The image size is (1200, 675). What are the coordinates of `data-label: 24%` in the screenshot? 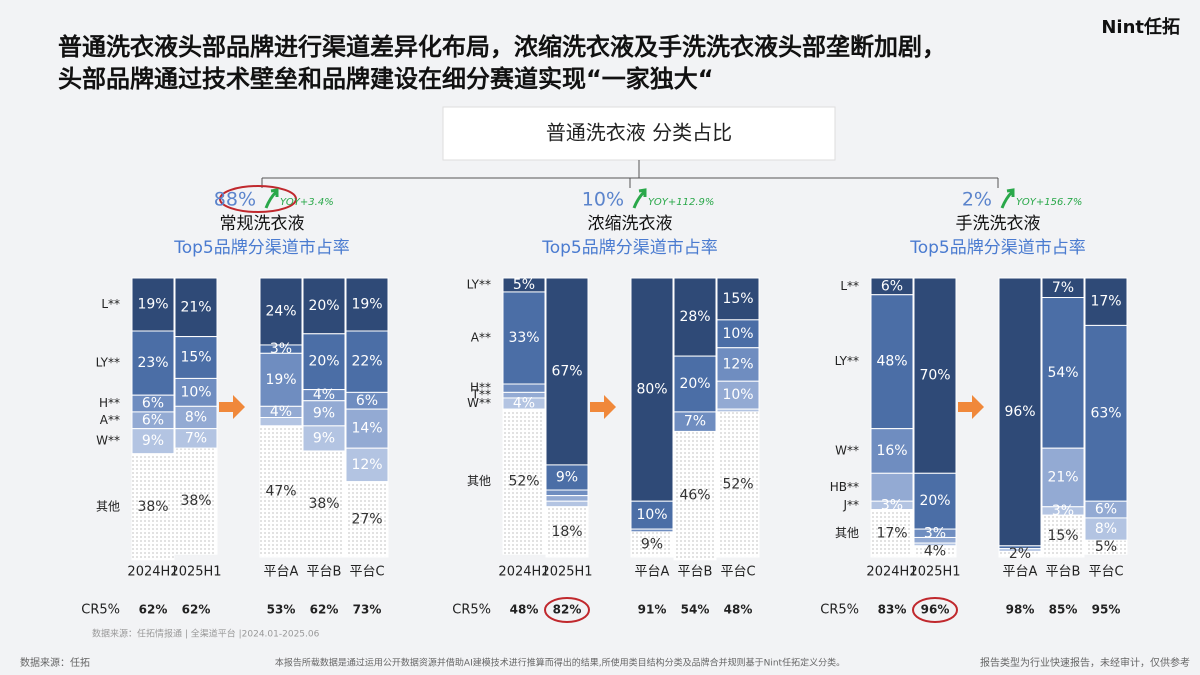 It's located at (280, 311).